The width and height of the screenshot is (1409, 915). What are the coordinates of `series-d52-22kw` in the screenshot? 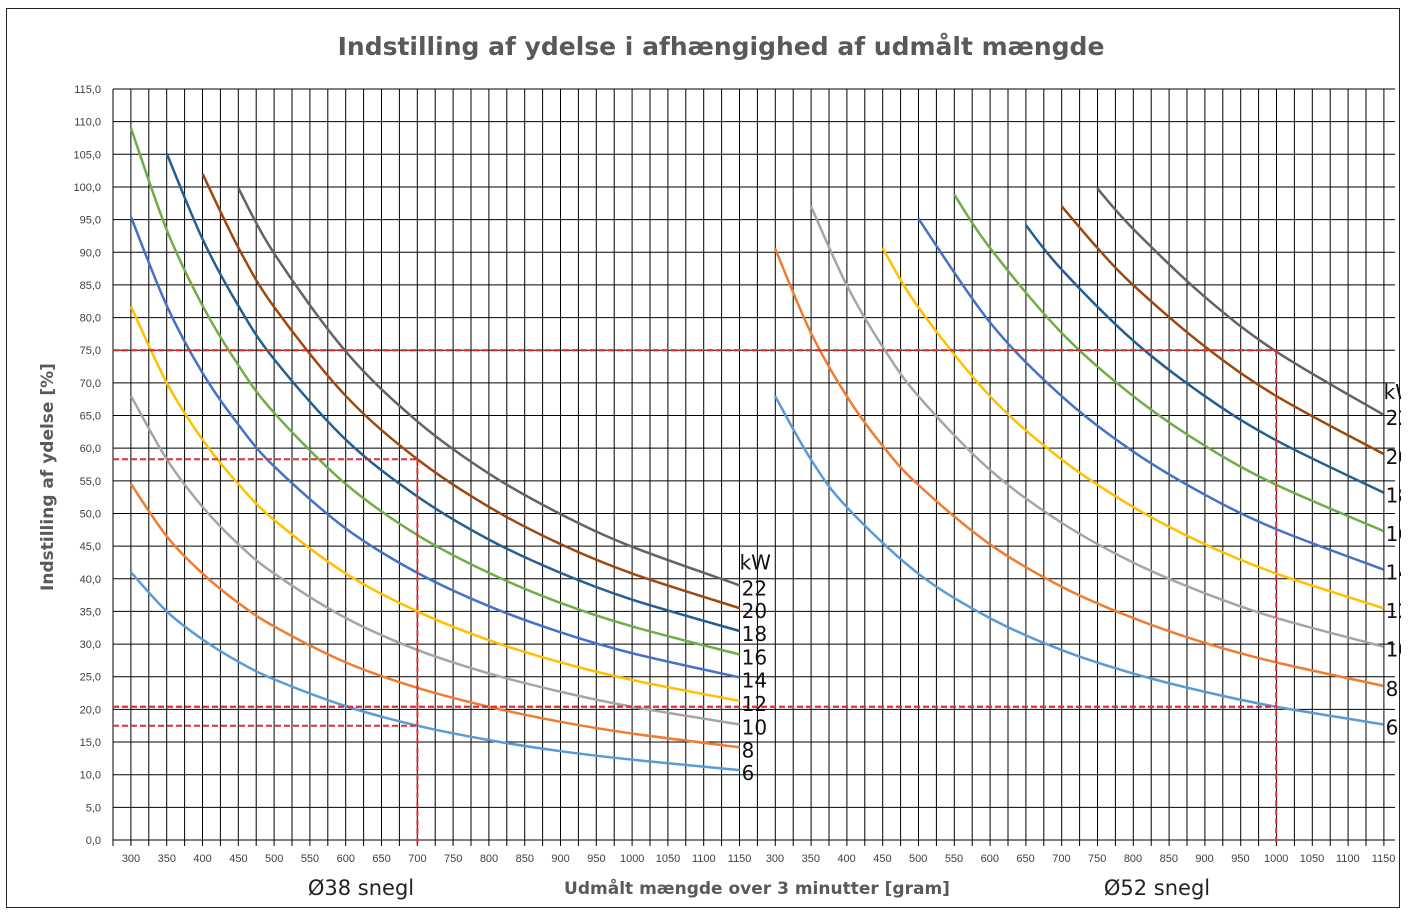 It's located at (1240, 301).